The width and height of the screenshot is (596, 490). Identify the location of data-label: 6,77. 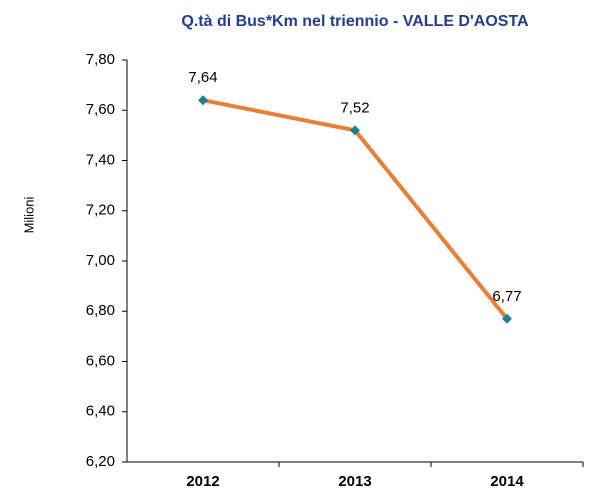
(506, 296).